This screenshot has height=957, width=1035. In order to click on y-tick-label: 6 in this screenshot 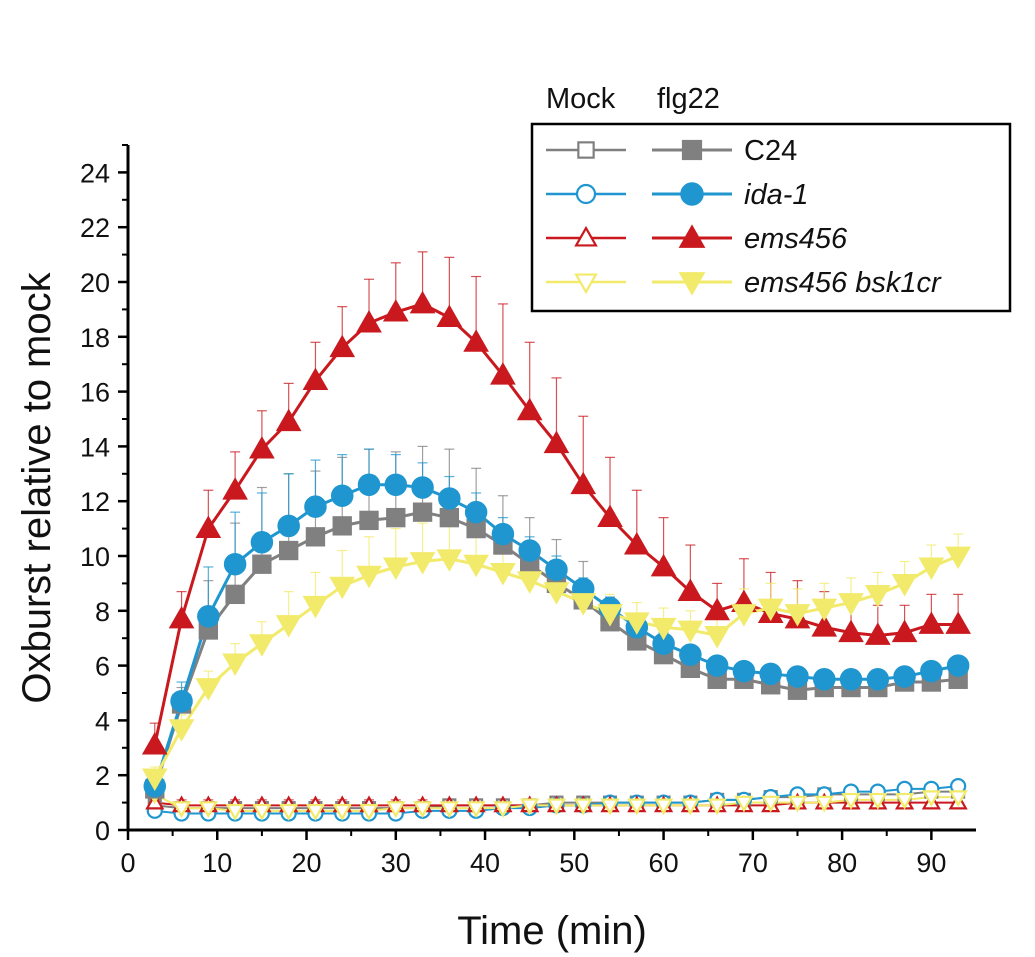, I will do `click(102, 667)`.